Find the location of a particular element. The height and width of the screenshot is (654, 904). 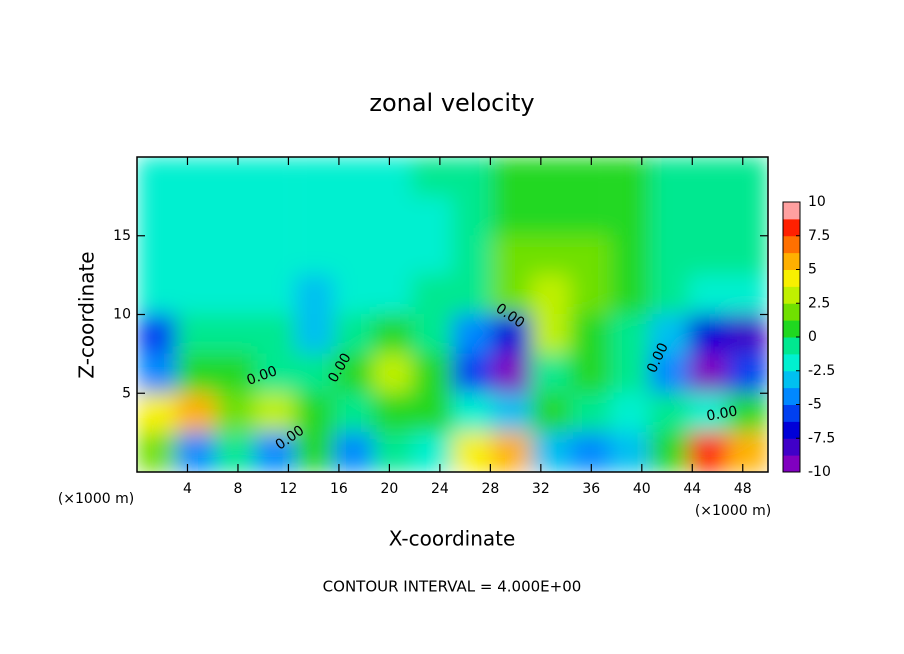

colorbar-tick-label: 5 is located at coordinates (812, 270).